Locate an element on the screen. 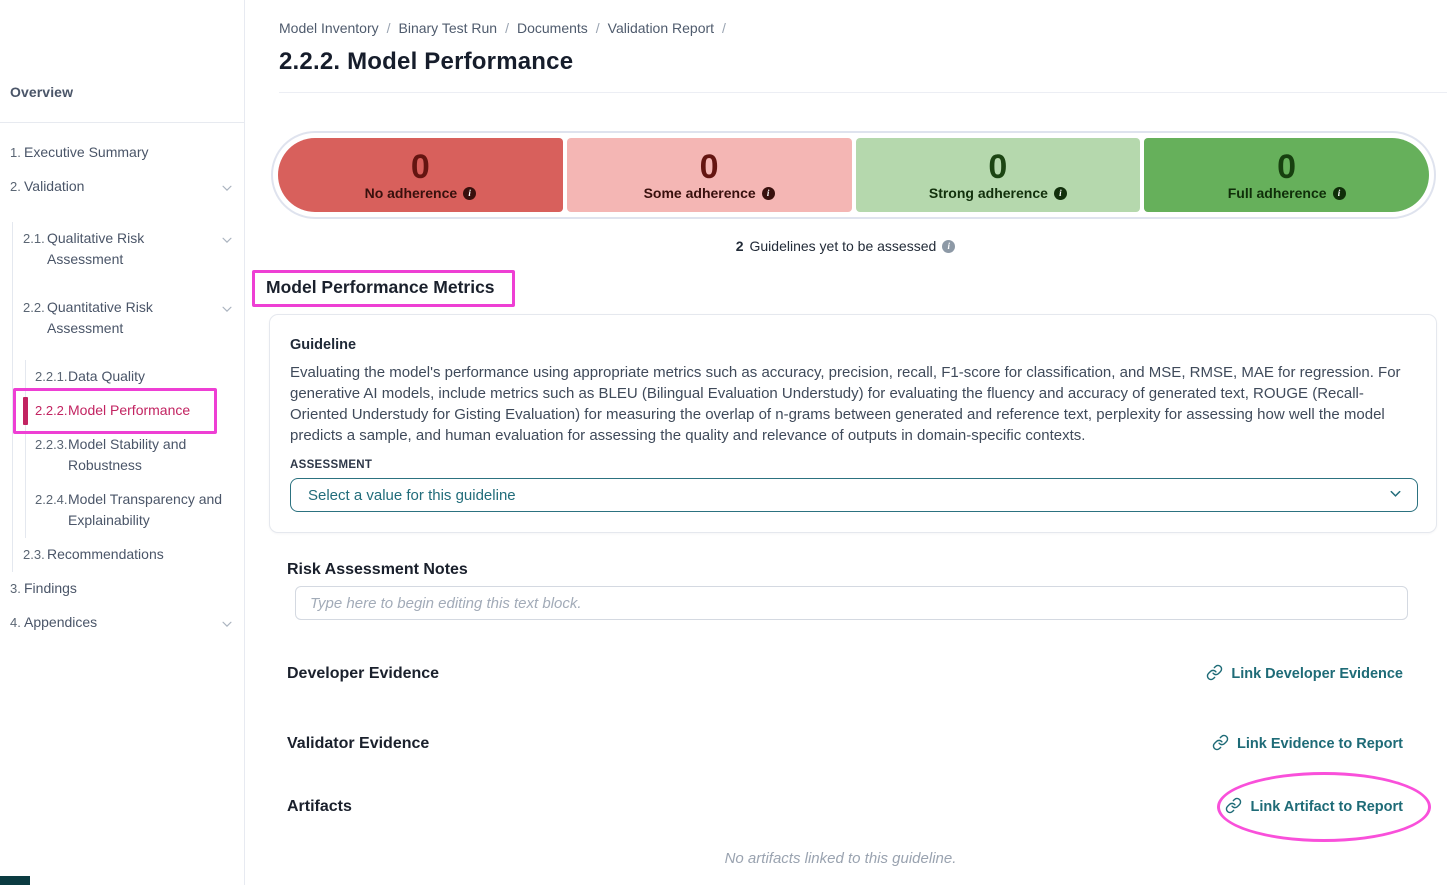  strong-adherence-count: 0 is located at coordinates (998, 167).